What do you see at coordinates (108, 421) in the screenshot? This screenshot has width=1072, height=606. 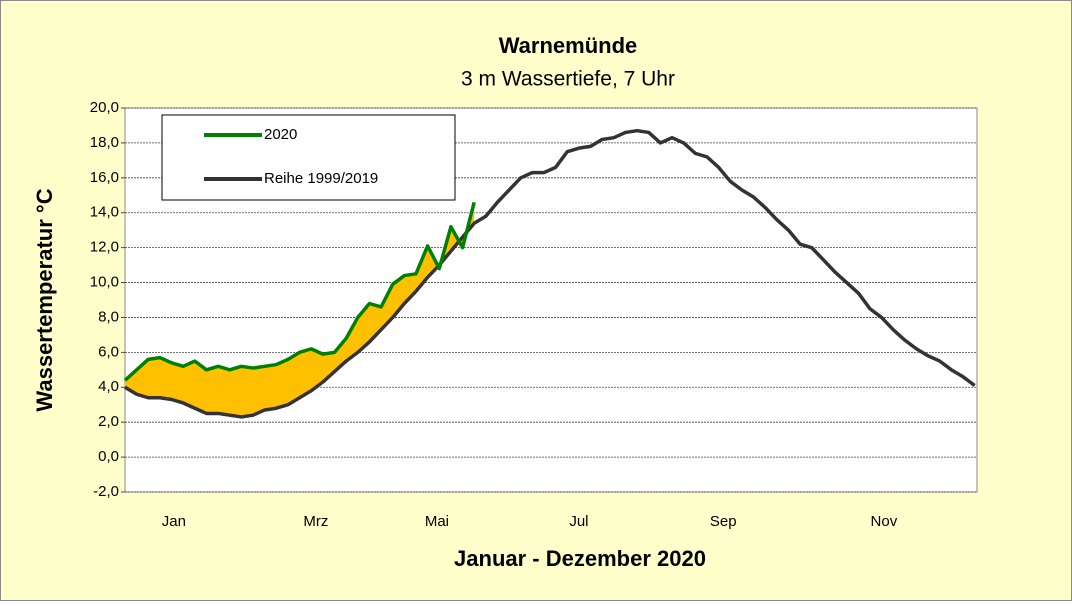 I see `y-tick-label: 2,0` at bounding box center [108, 421].